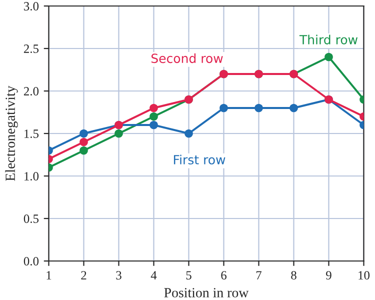 The image size is (375, 300). I want to click on x-tick-label: 4, so click(153, 275).